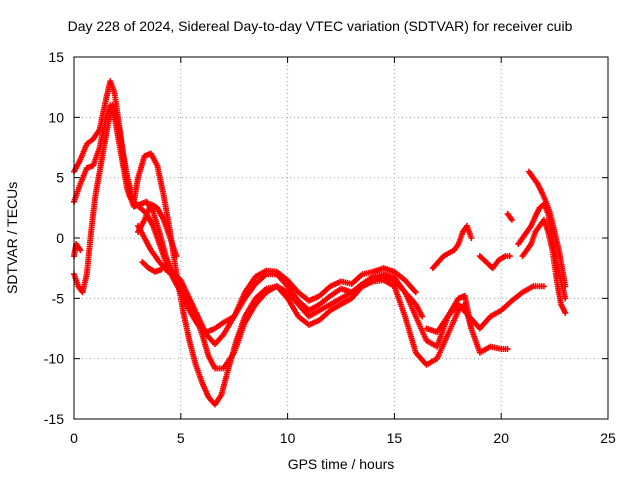 This screenshot has height=480, width=640. What do you see at coordinates (341, 464) in the screenshot?
I see `x-axis-label: GPS time / hours` at bounding box center [341, 464].